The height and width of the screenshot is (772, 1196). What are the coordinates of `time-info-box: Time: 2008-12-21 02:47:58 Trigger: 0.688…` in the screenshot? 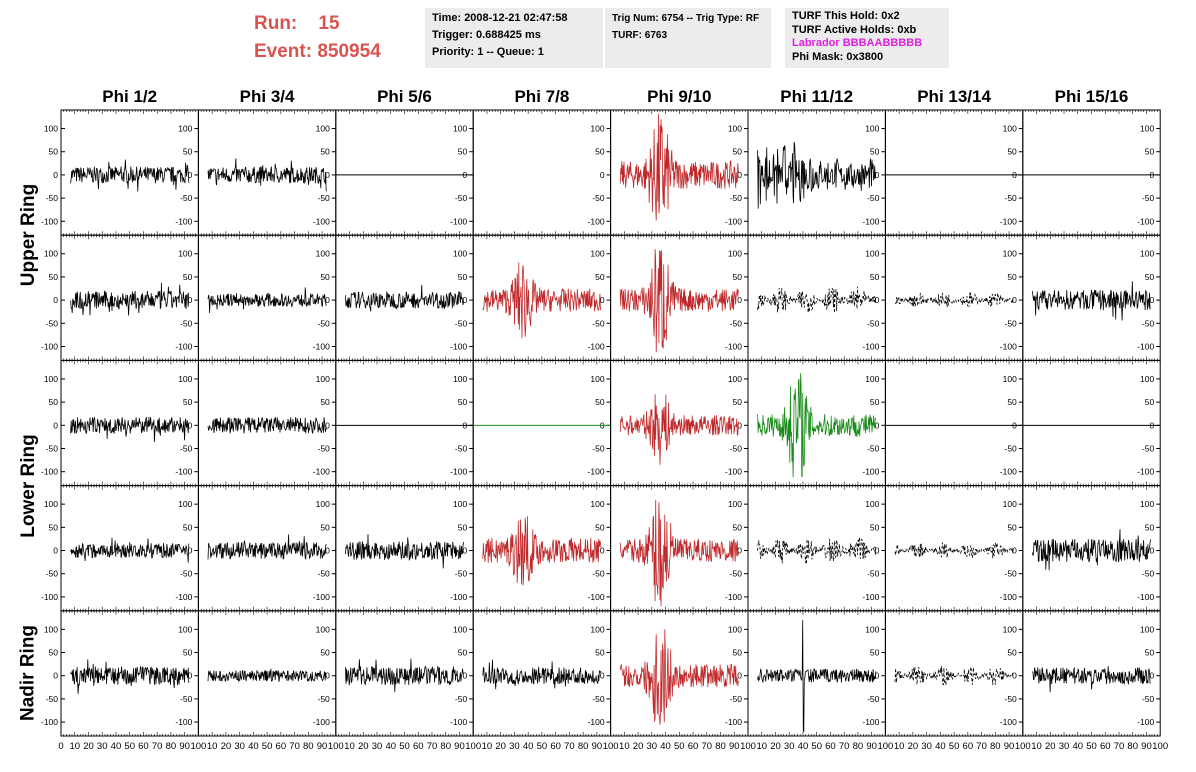 It's located at (514, 38).